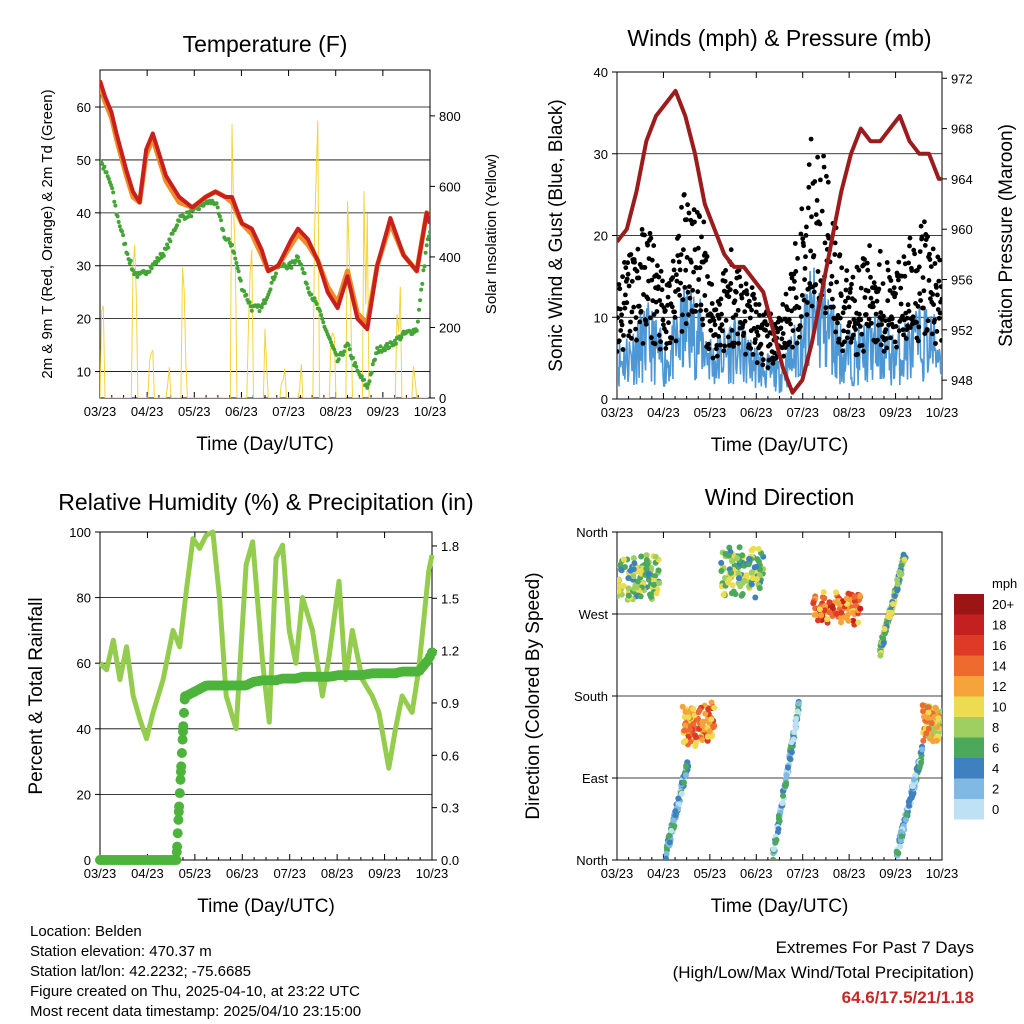 The height and width of the screenshot is (1024, 1024). What do you see at coordinates (264, 259) in the screenshot?
I see `solar-insolation-line` at bounding box center [264, 259].